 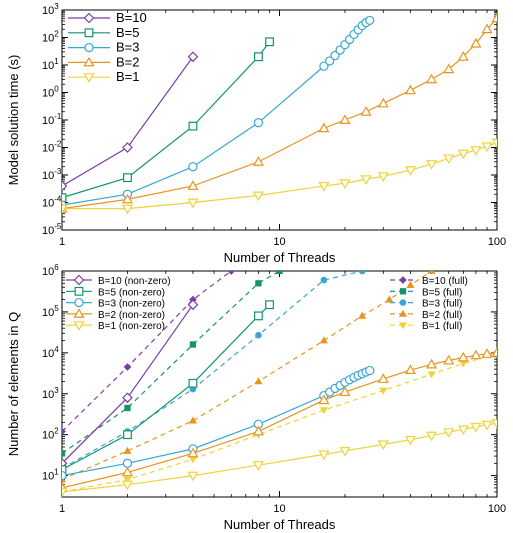 I want to click on y-tick-exponent: -5, so click(x=58, y=226).